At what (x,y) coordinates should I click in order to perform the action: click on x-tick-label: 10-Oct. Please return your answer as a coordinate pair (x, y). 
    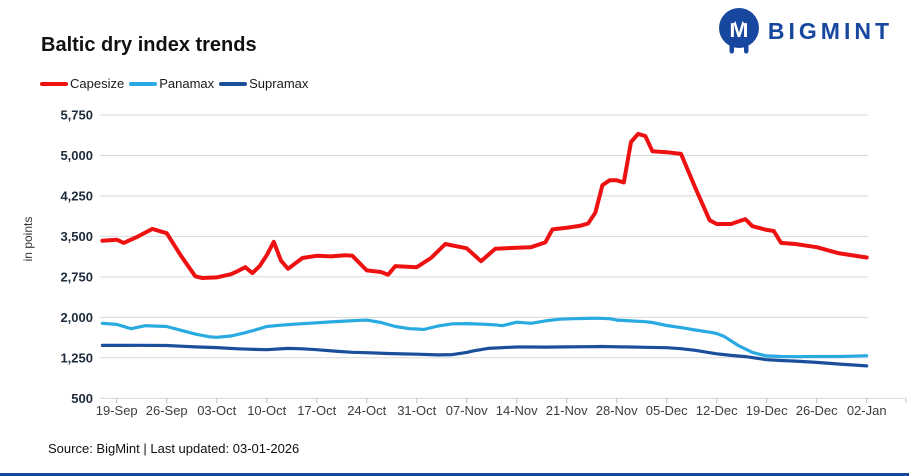
    Looking at the image, I should click on (266, 410).